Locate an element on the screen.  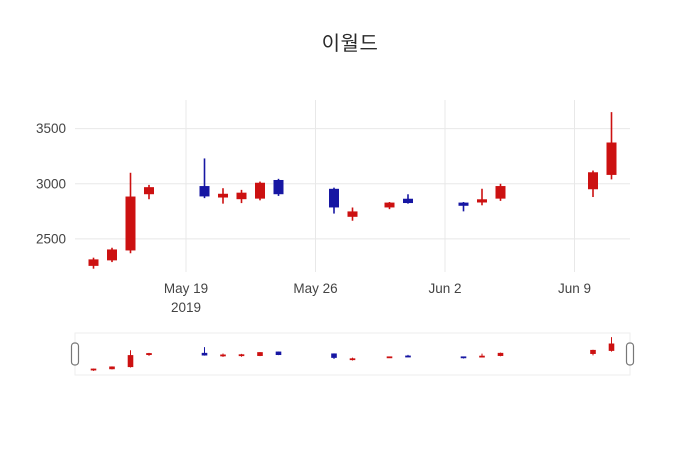
y-tick-label: 3500 is located at coordinates (51, 128).